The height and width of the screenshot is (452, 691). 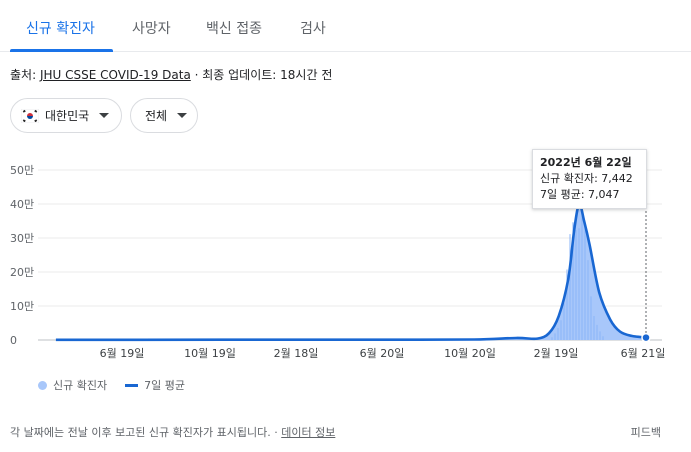 I want to click on tooltip-avg: 7일 평균: 7,047, so click(x=580, y=194).